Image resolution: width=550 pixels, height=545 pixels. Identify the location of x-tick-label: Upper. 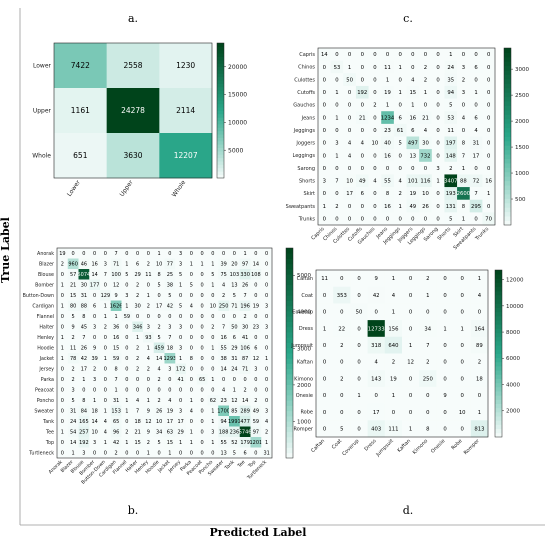
(126, 188).